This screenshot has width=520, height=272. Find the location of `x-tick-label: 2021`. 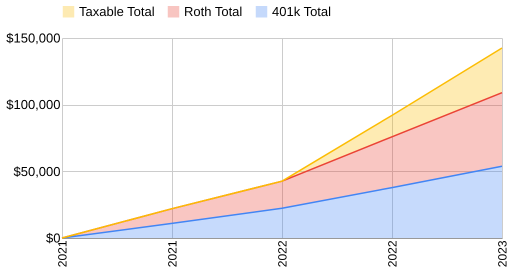

x-tick-label: 2021 is located at coordinates (173, 254).